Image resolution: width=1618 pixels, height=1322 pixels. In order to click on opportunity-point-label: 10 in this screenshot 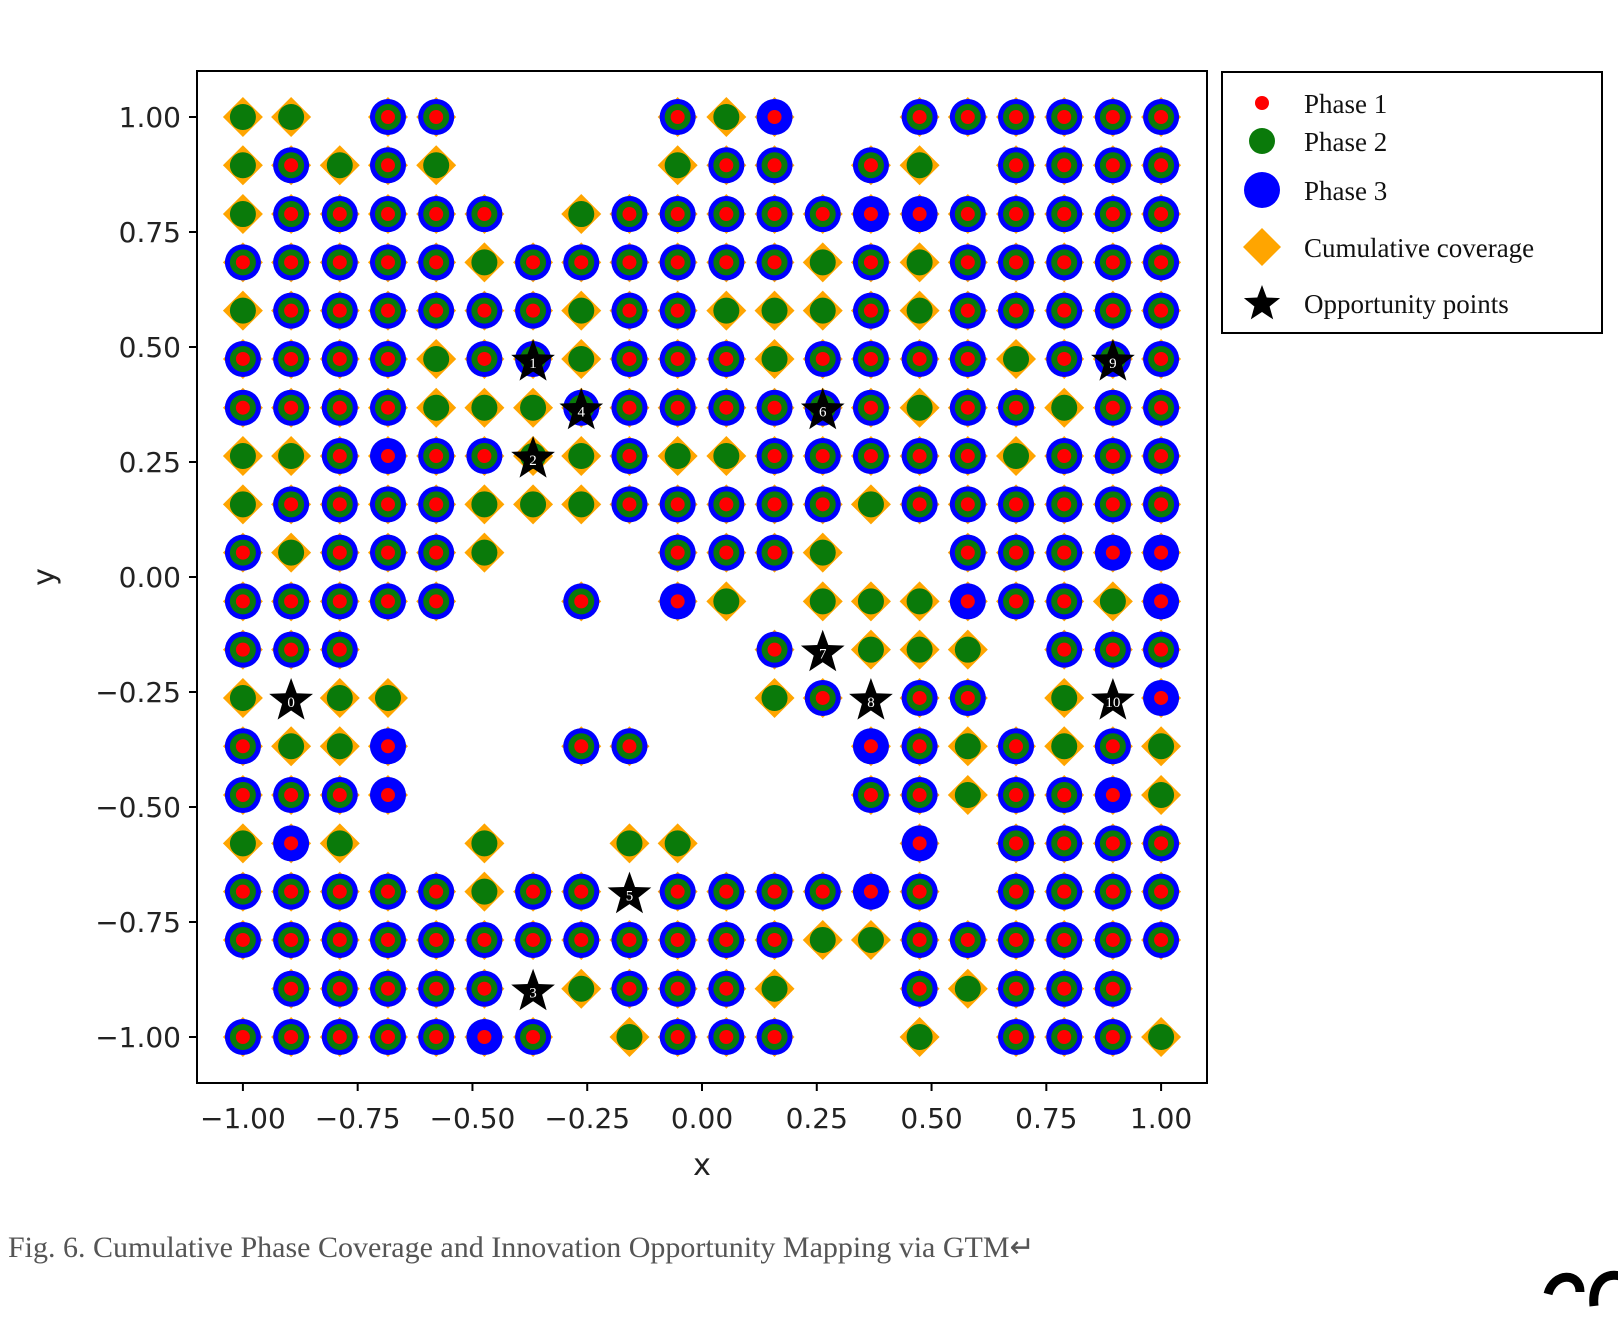, I will do `click(1112, 703)`.